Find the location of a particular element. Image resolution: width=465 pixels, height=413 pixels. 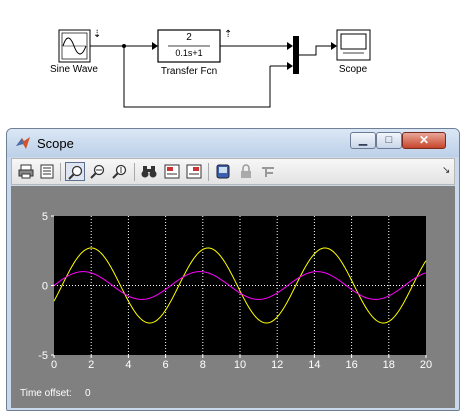

sine-wave-label: Sine Wave is located at coordinates (74, 69).